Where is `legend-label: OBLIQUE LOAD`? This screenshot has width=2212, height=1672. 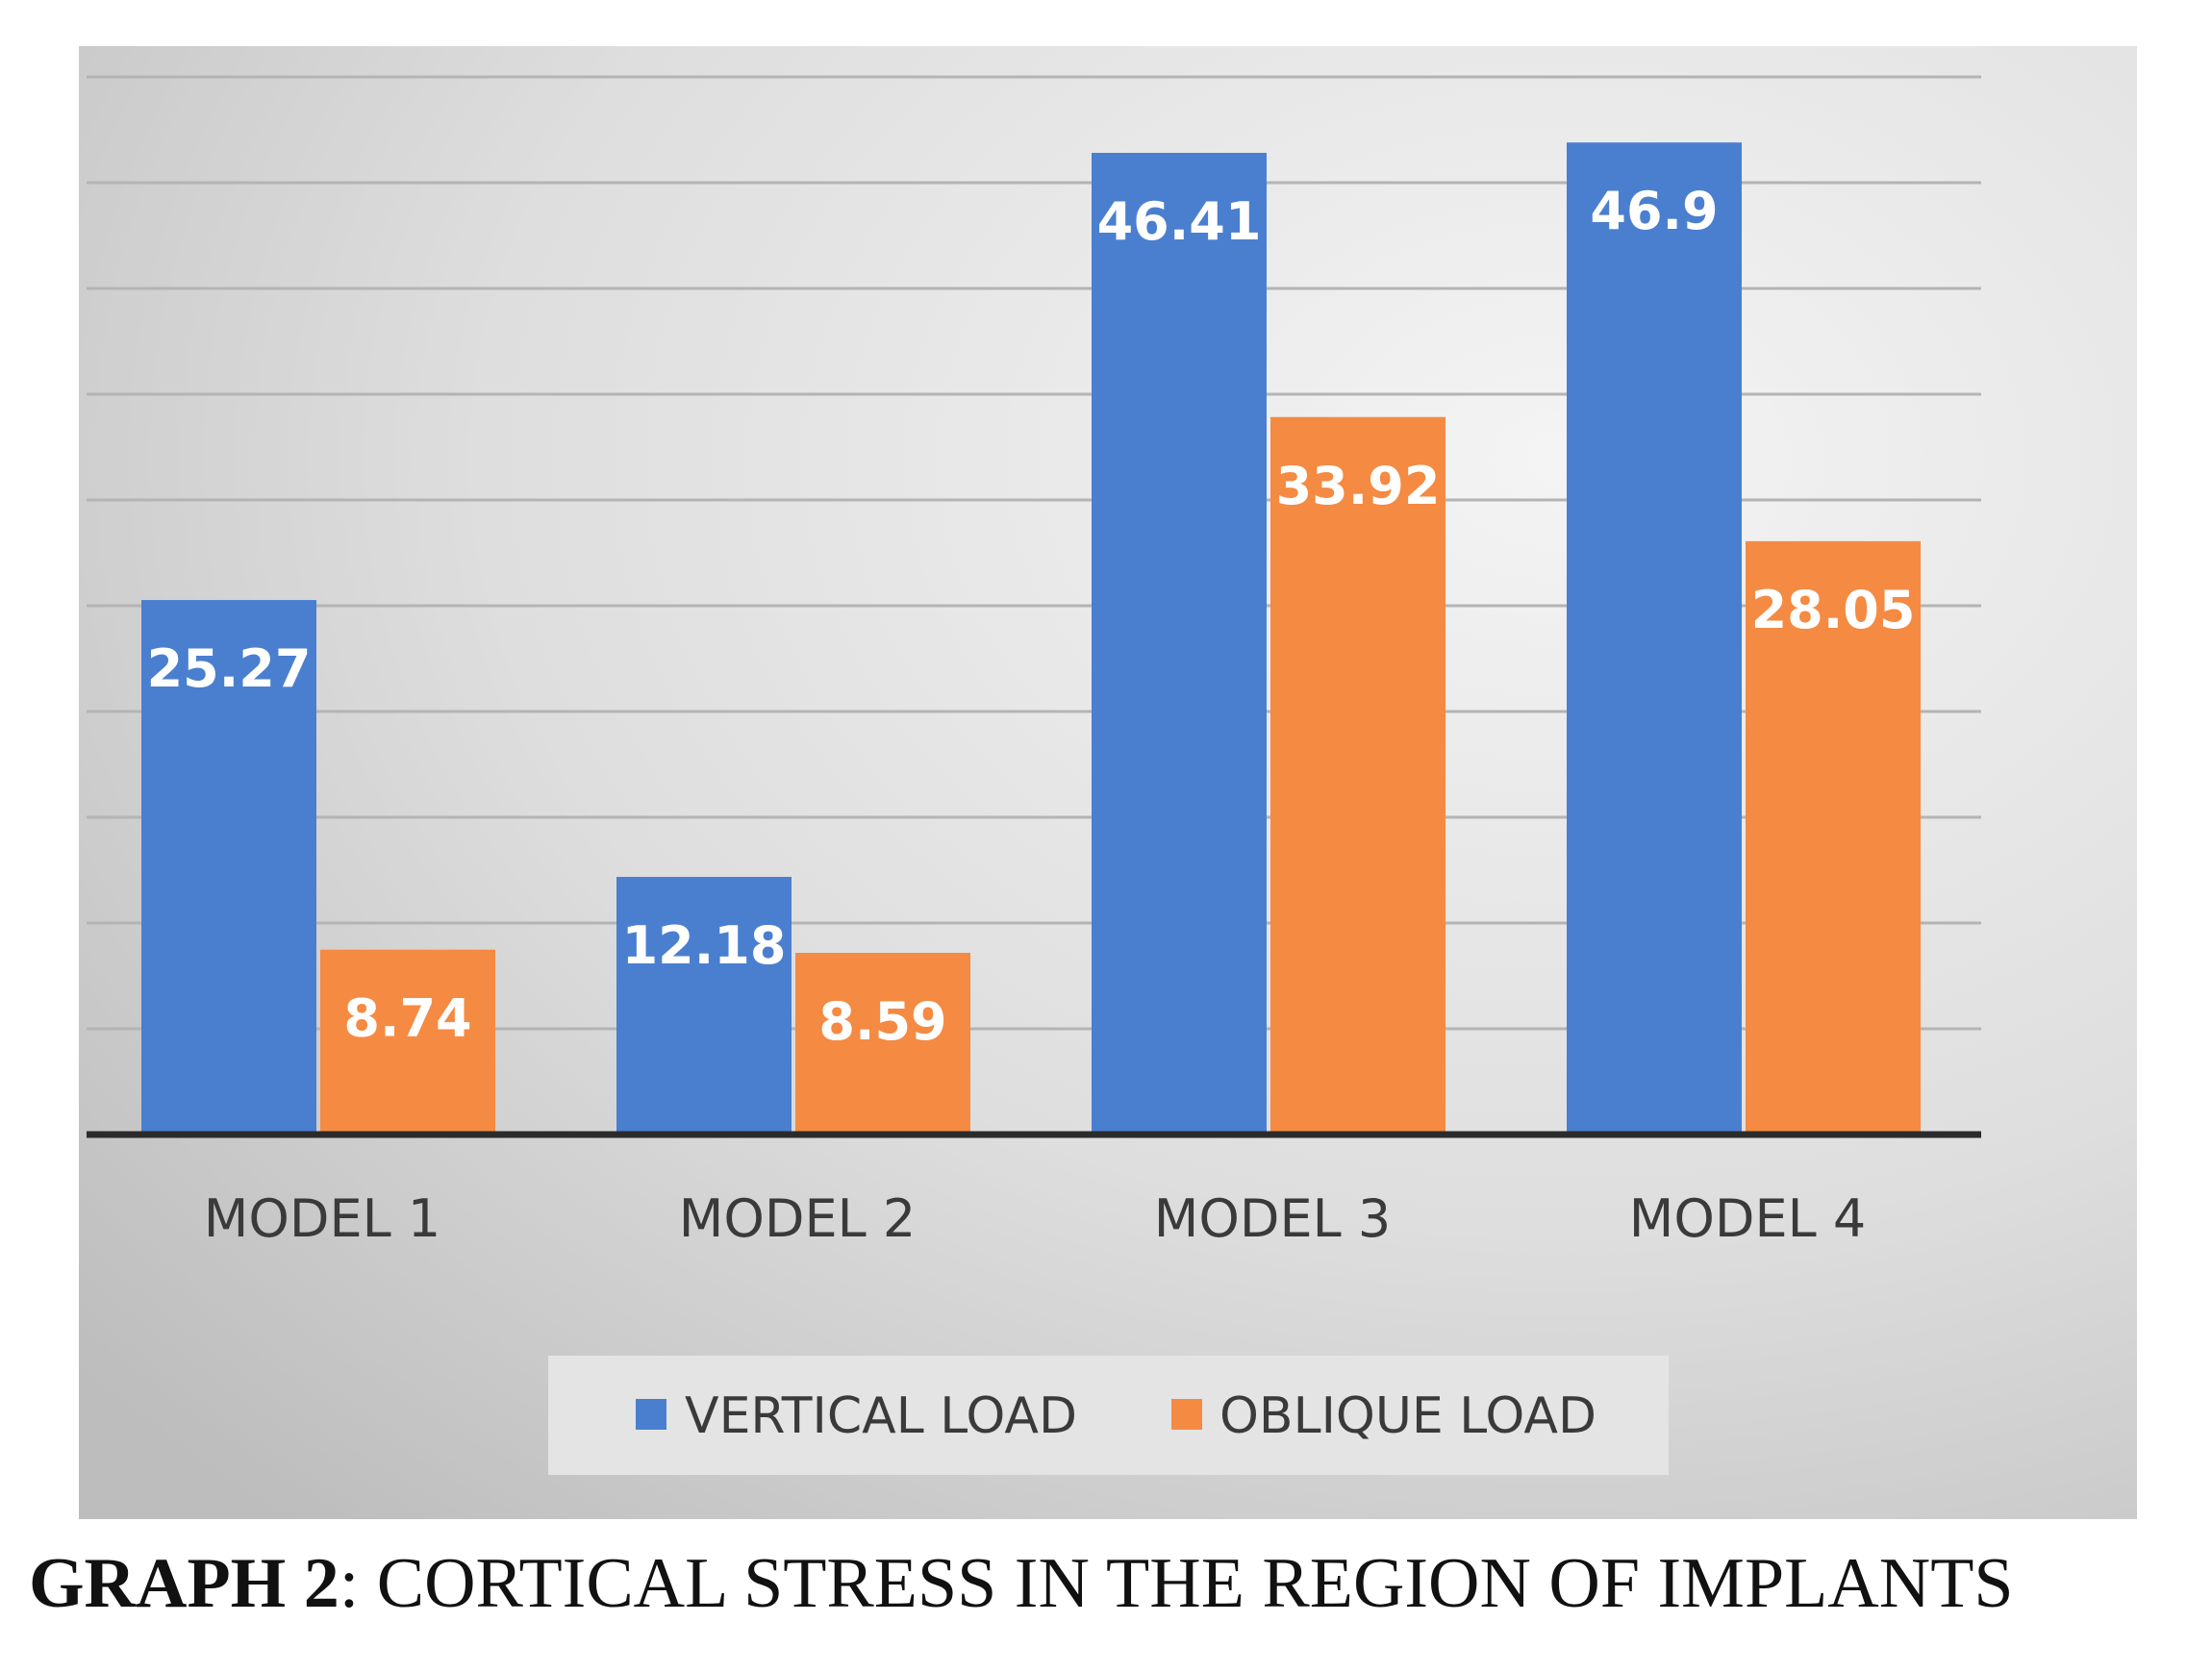 legend-label: OBLIQUE LOAD is located at coordinates (1407, 1416).